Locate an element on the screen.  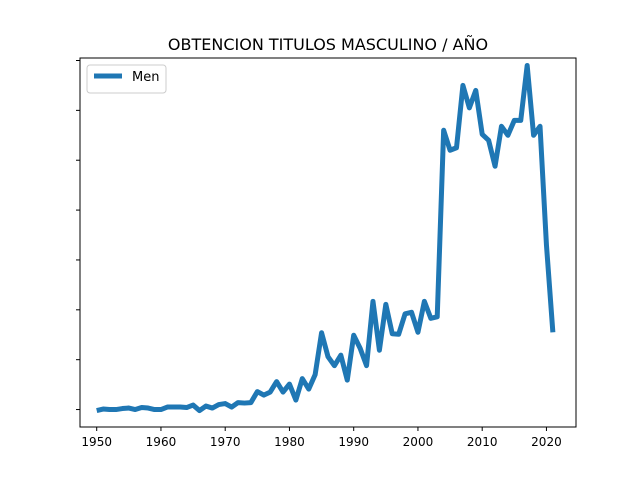
legend-box is located at coordinates (126, 79).